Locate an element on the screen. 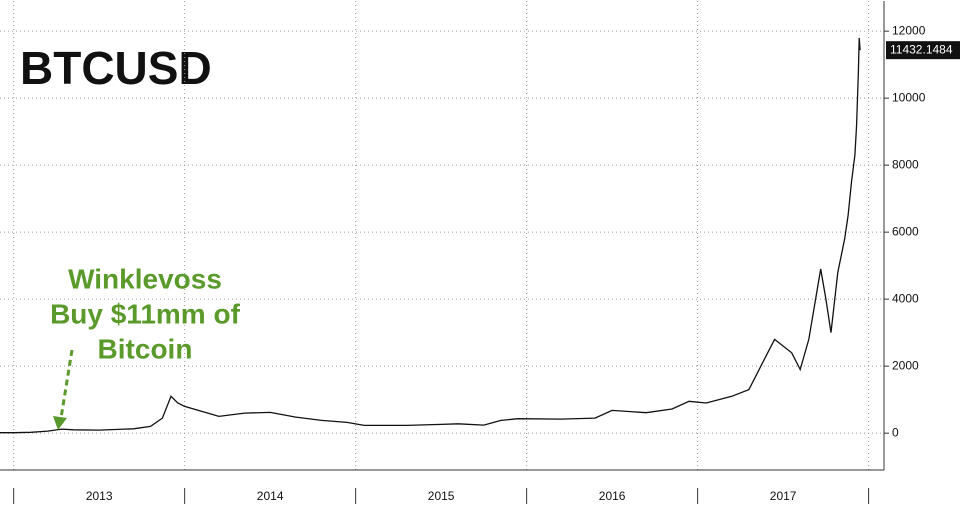 The height and width of the screenshot is (511, 962). y-tick-label: 10000 is located at coordinates (909, 97).